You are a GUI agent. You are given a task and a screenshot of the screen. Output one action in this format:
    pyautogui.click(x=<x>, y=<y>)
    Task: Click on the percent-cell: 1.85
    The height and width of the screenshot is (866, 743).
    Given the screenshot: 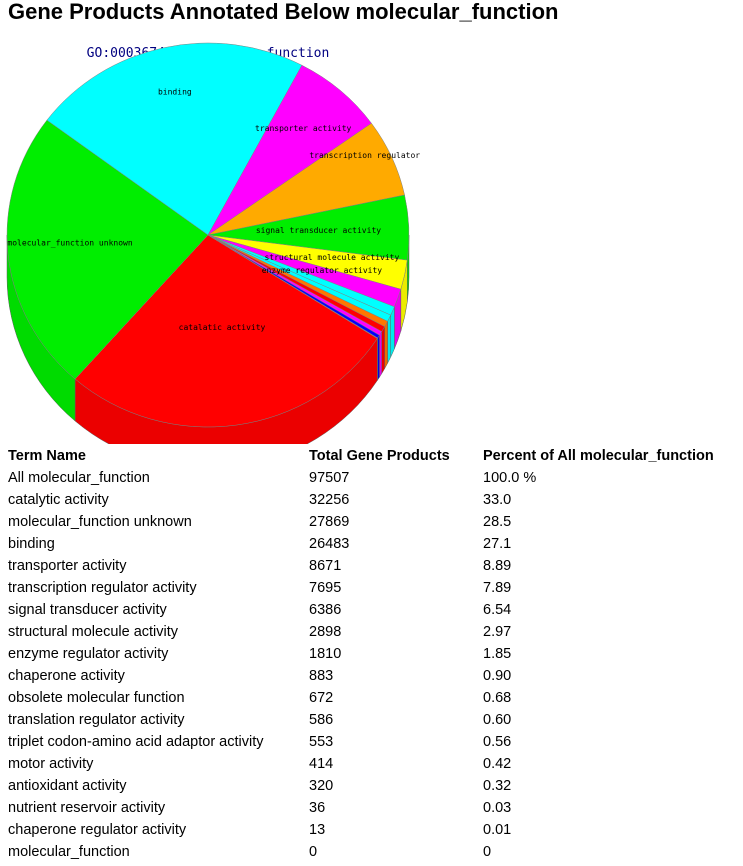 What is the action you would take?
    pyautogui.click(x=497, y=654)
    